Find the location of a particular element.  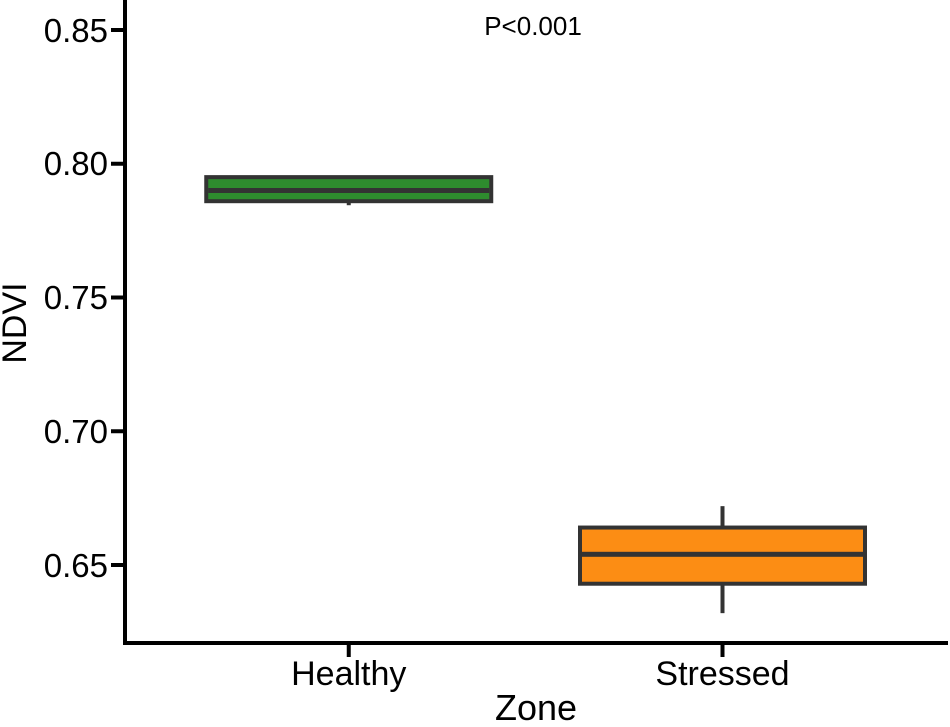

x-axis-line is located at coordinates (535, 643).